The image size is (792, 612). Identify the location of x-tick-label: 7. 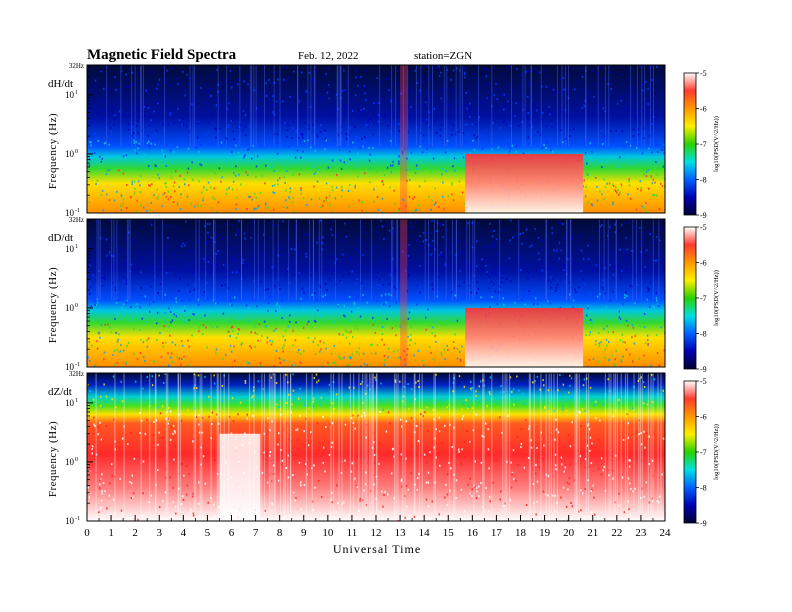
(256, 533).